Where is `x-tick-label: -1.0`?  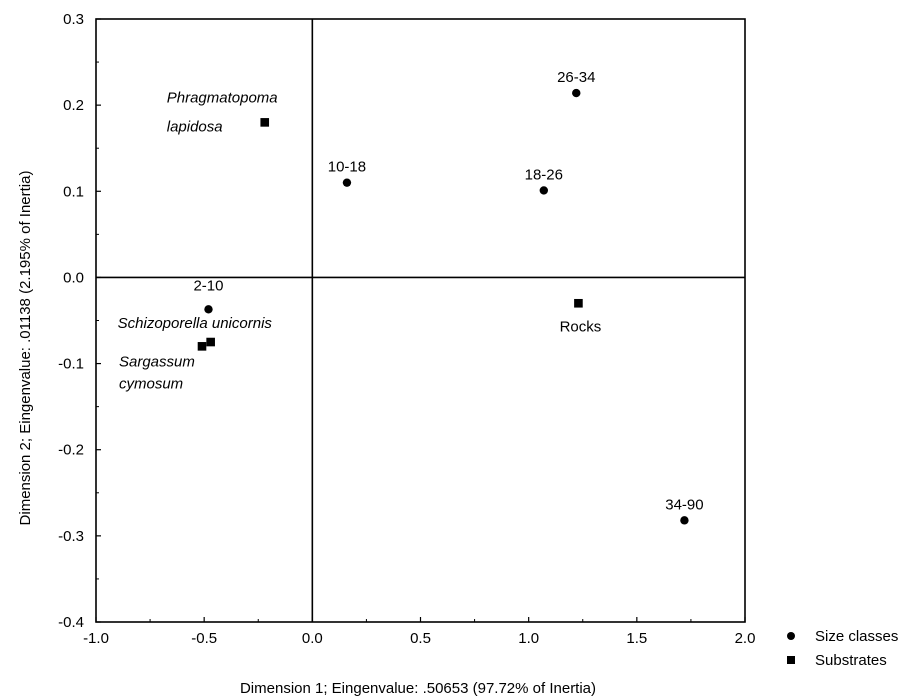
x-tick-label: -1.0 is located at coordinates (96, 638).